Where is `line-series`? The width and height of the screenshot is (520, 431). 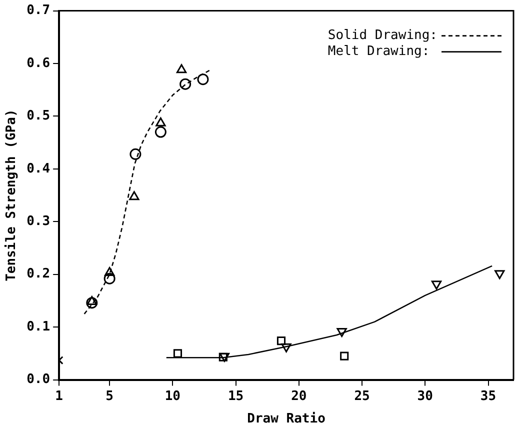 line-series is located at coordinates (148, 192).